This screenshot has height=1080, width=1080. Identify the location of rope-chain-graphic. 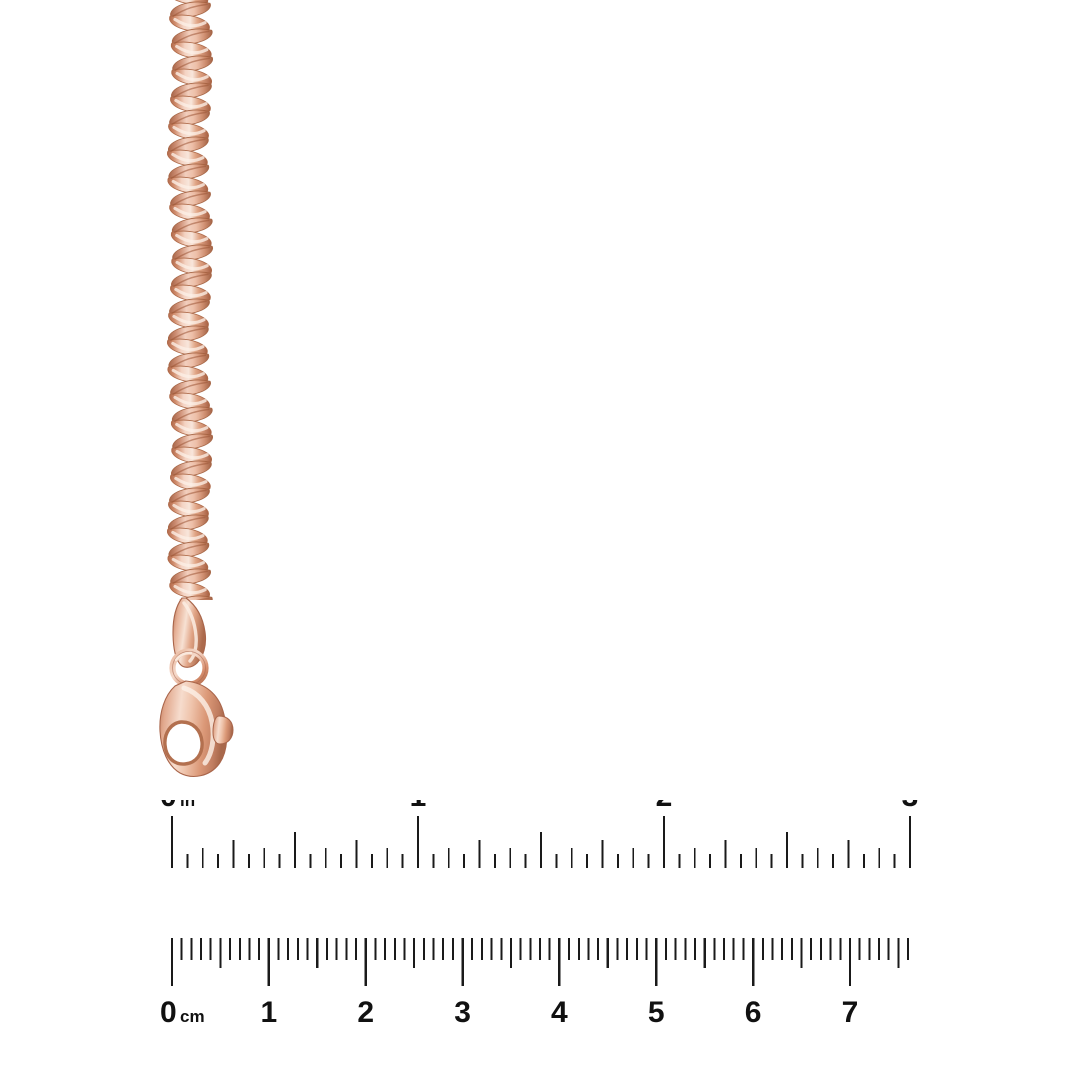
(190, 300).